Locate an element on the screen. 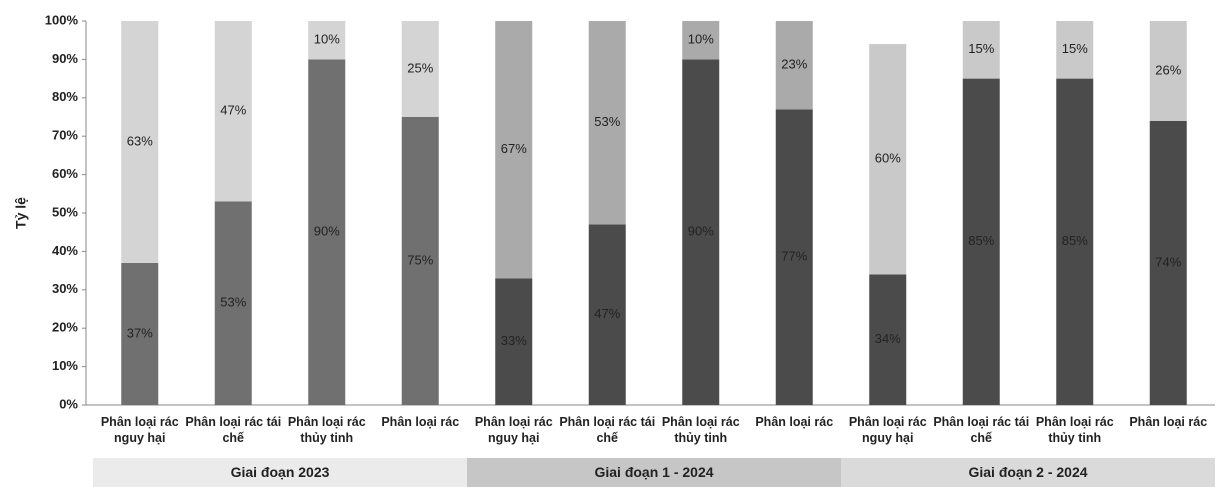  data-label: 60% is located at coordinates (888, 158).